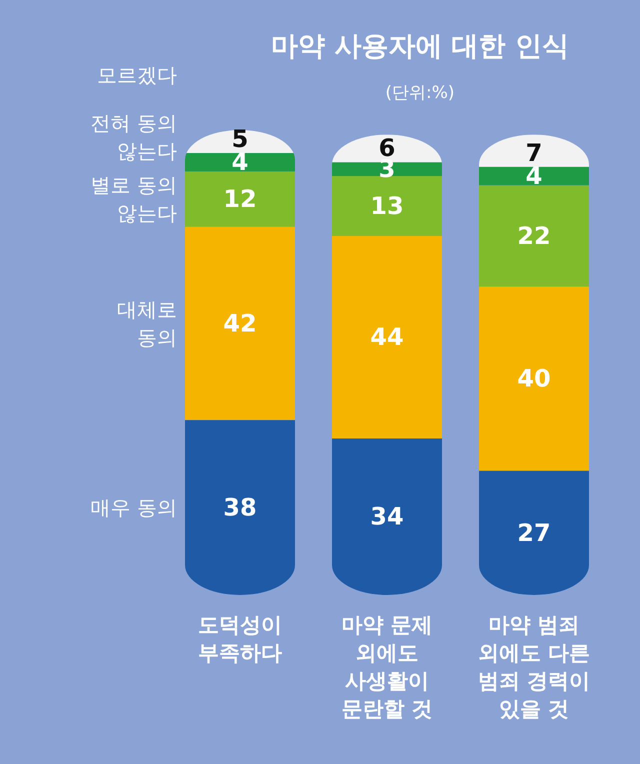  I want to click on data-label: 44, so click(387, 337).